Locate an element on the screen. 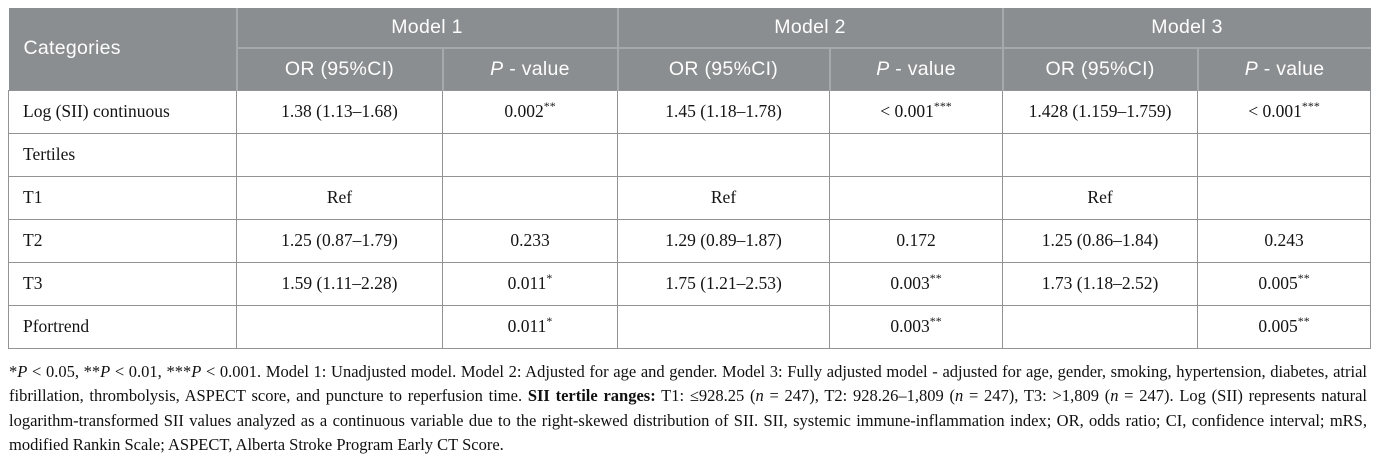 The image size is (1377, 458). row-label: Log (SII) continuous is located at coordinates (122, 111).